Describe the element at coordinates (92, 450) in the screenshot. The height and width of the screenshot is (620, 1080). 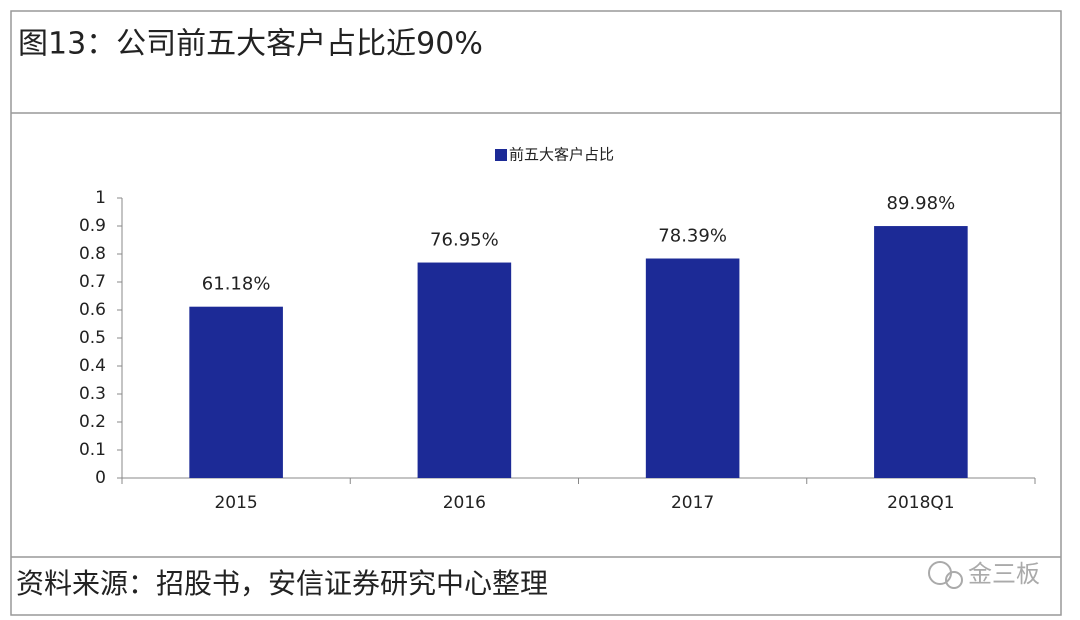
I see `y-tick-label: 0.1` at that location.